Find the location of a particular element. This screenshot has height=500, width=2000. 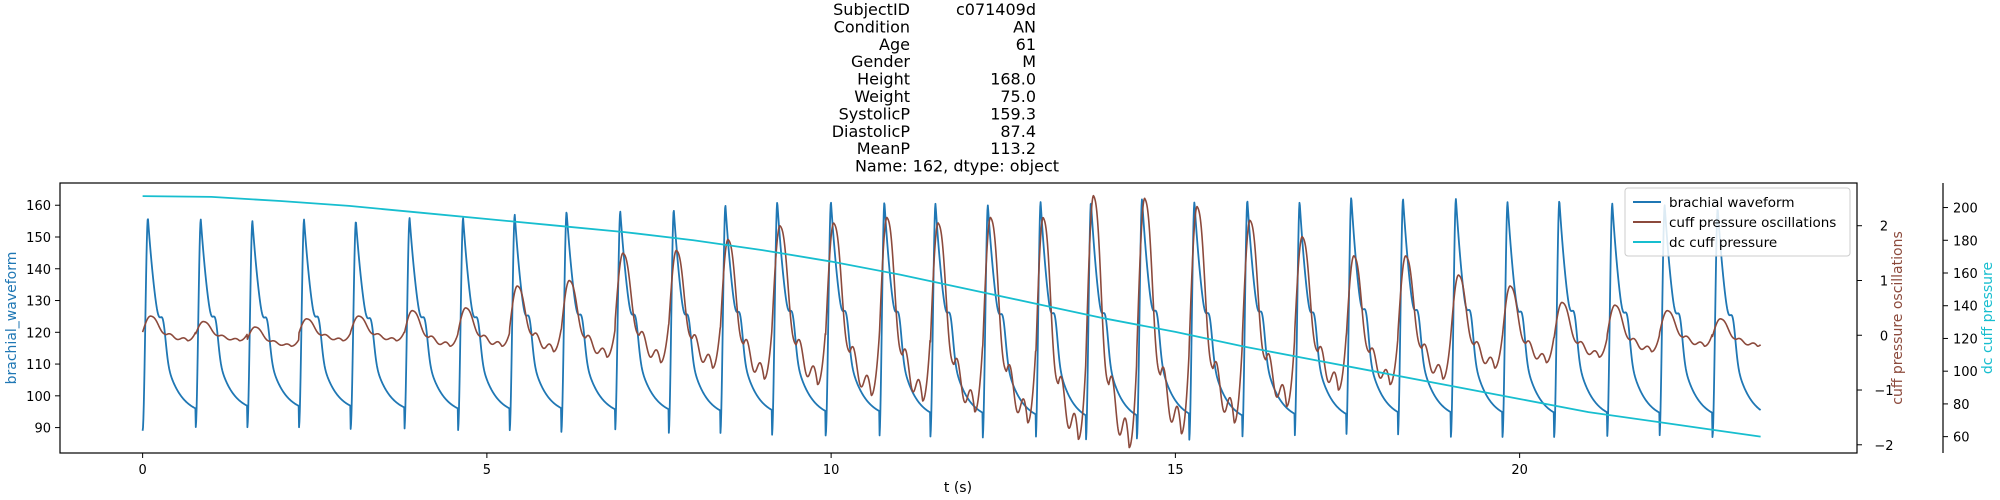

y-right2-tick-label: 80 is located at coordinates (1961, 405).